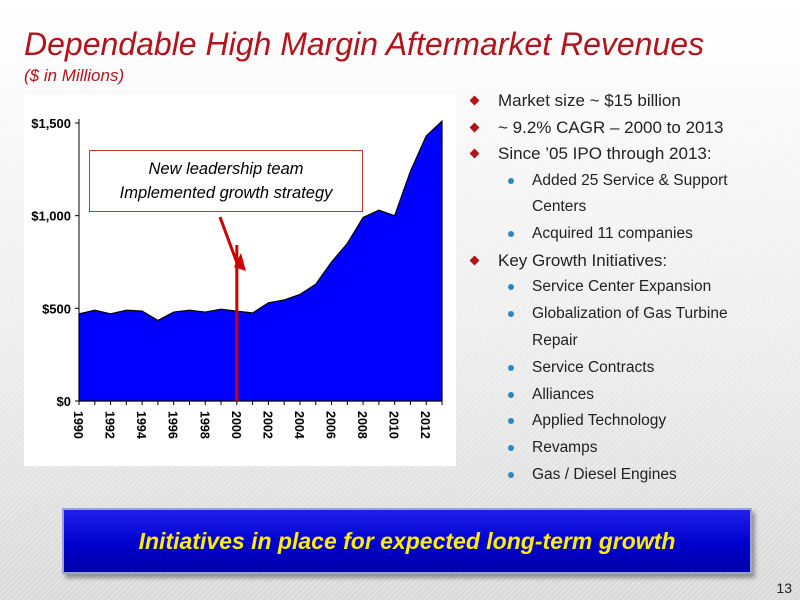 This screenshot has width=800, height=600. I want to click on x-tick-label: 1996, so click(173, 425).